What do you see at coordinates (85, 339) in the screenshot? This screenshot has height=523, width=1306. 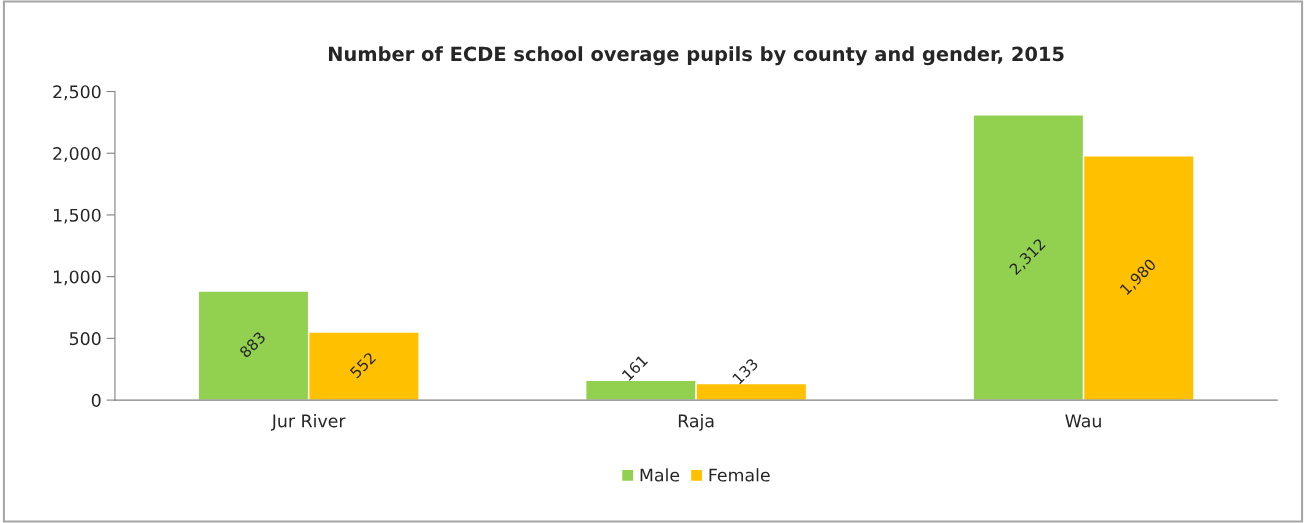 I see `y-tick-label: 500` at bounding box center [85, 339].